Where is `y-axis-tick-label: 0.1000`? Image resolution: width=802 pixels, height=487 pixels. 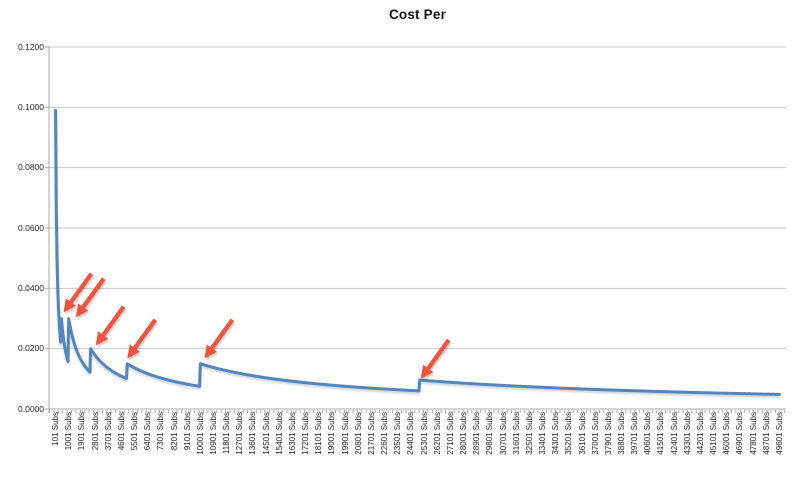 y-axis-tick-label: 0.1000 is located at coordinates (31, 106).